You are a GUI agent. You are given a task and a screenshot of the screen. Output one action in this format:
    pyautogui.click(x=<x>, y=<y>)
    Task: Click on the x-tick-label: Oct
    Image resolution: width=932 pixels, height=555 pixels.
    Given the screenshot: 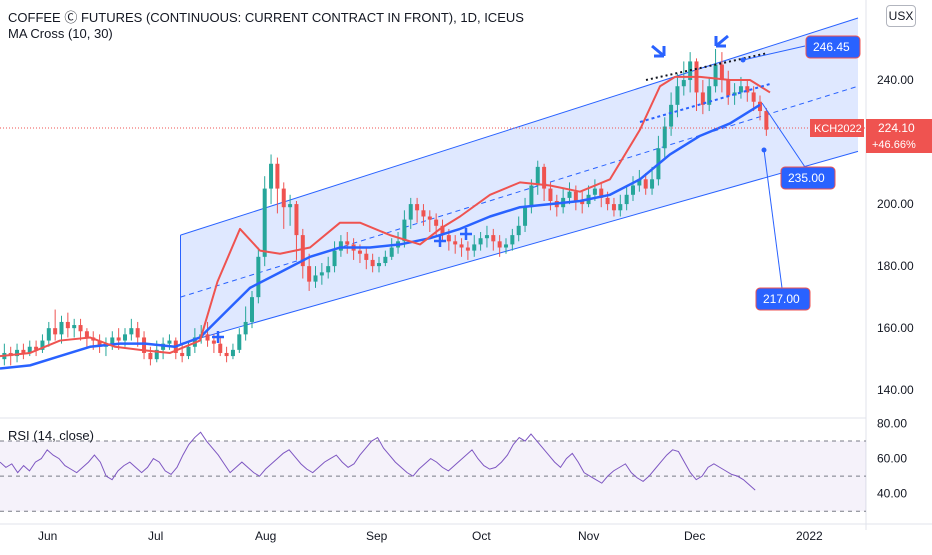 What is the action you would take?
    pyautogui.click(x=481, y=536)
    